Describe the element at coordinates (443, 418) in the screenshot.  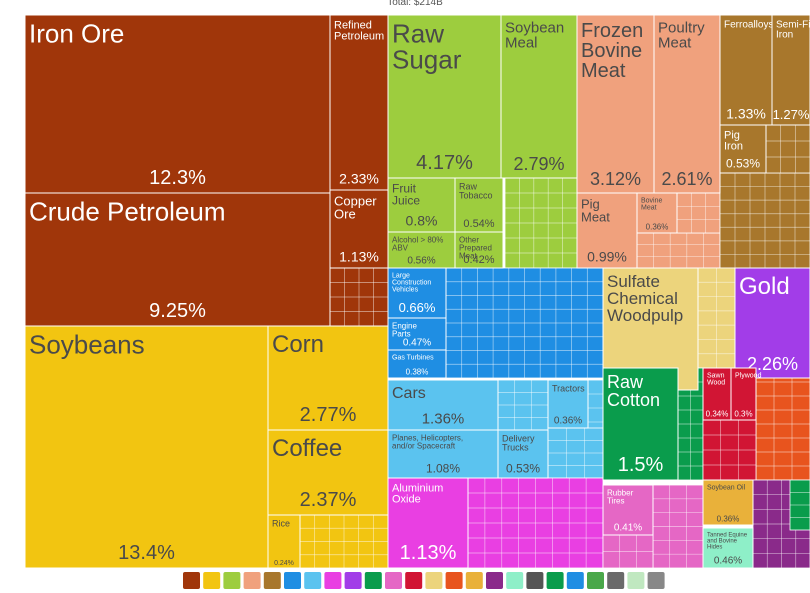
I see `tile-value-label: 1.36%` at that location.